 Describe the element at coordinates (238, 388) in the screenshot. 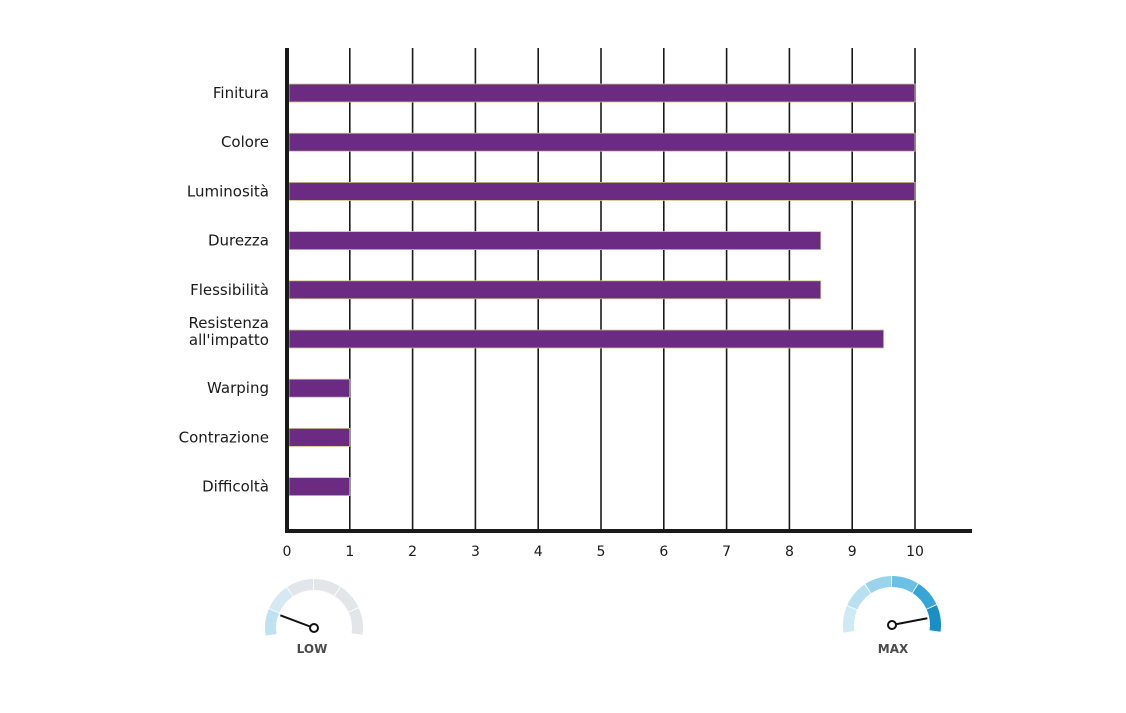

I see `category-label: Warping` at that location.